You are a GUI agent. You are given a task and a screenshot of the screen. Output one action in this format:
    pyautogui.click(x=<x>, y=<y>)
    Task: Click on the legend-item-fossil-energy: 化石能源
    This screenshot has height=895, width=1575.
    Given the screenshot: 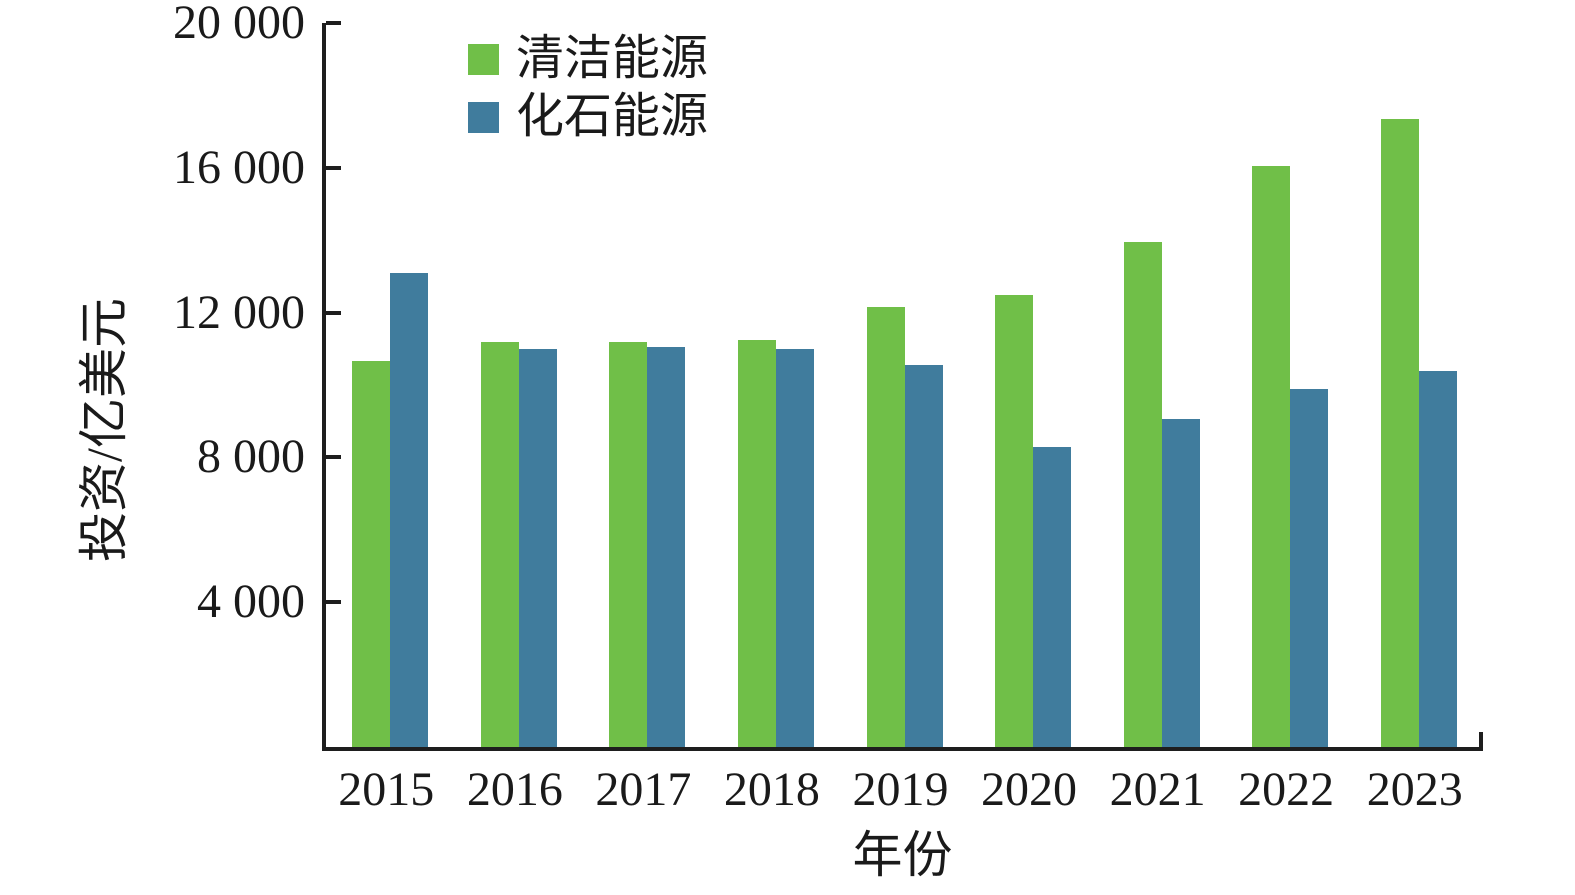 What is the action you would take?
    pyautogui.click(x=588, y=117)
    